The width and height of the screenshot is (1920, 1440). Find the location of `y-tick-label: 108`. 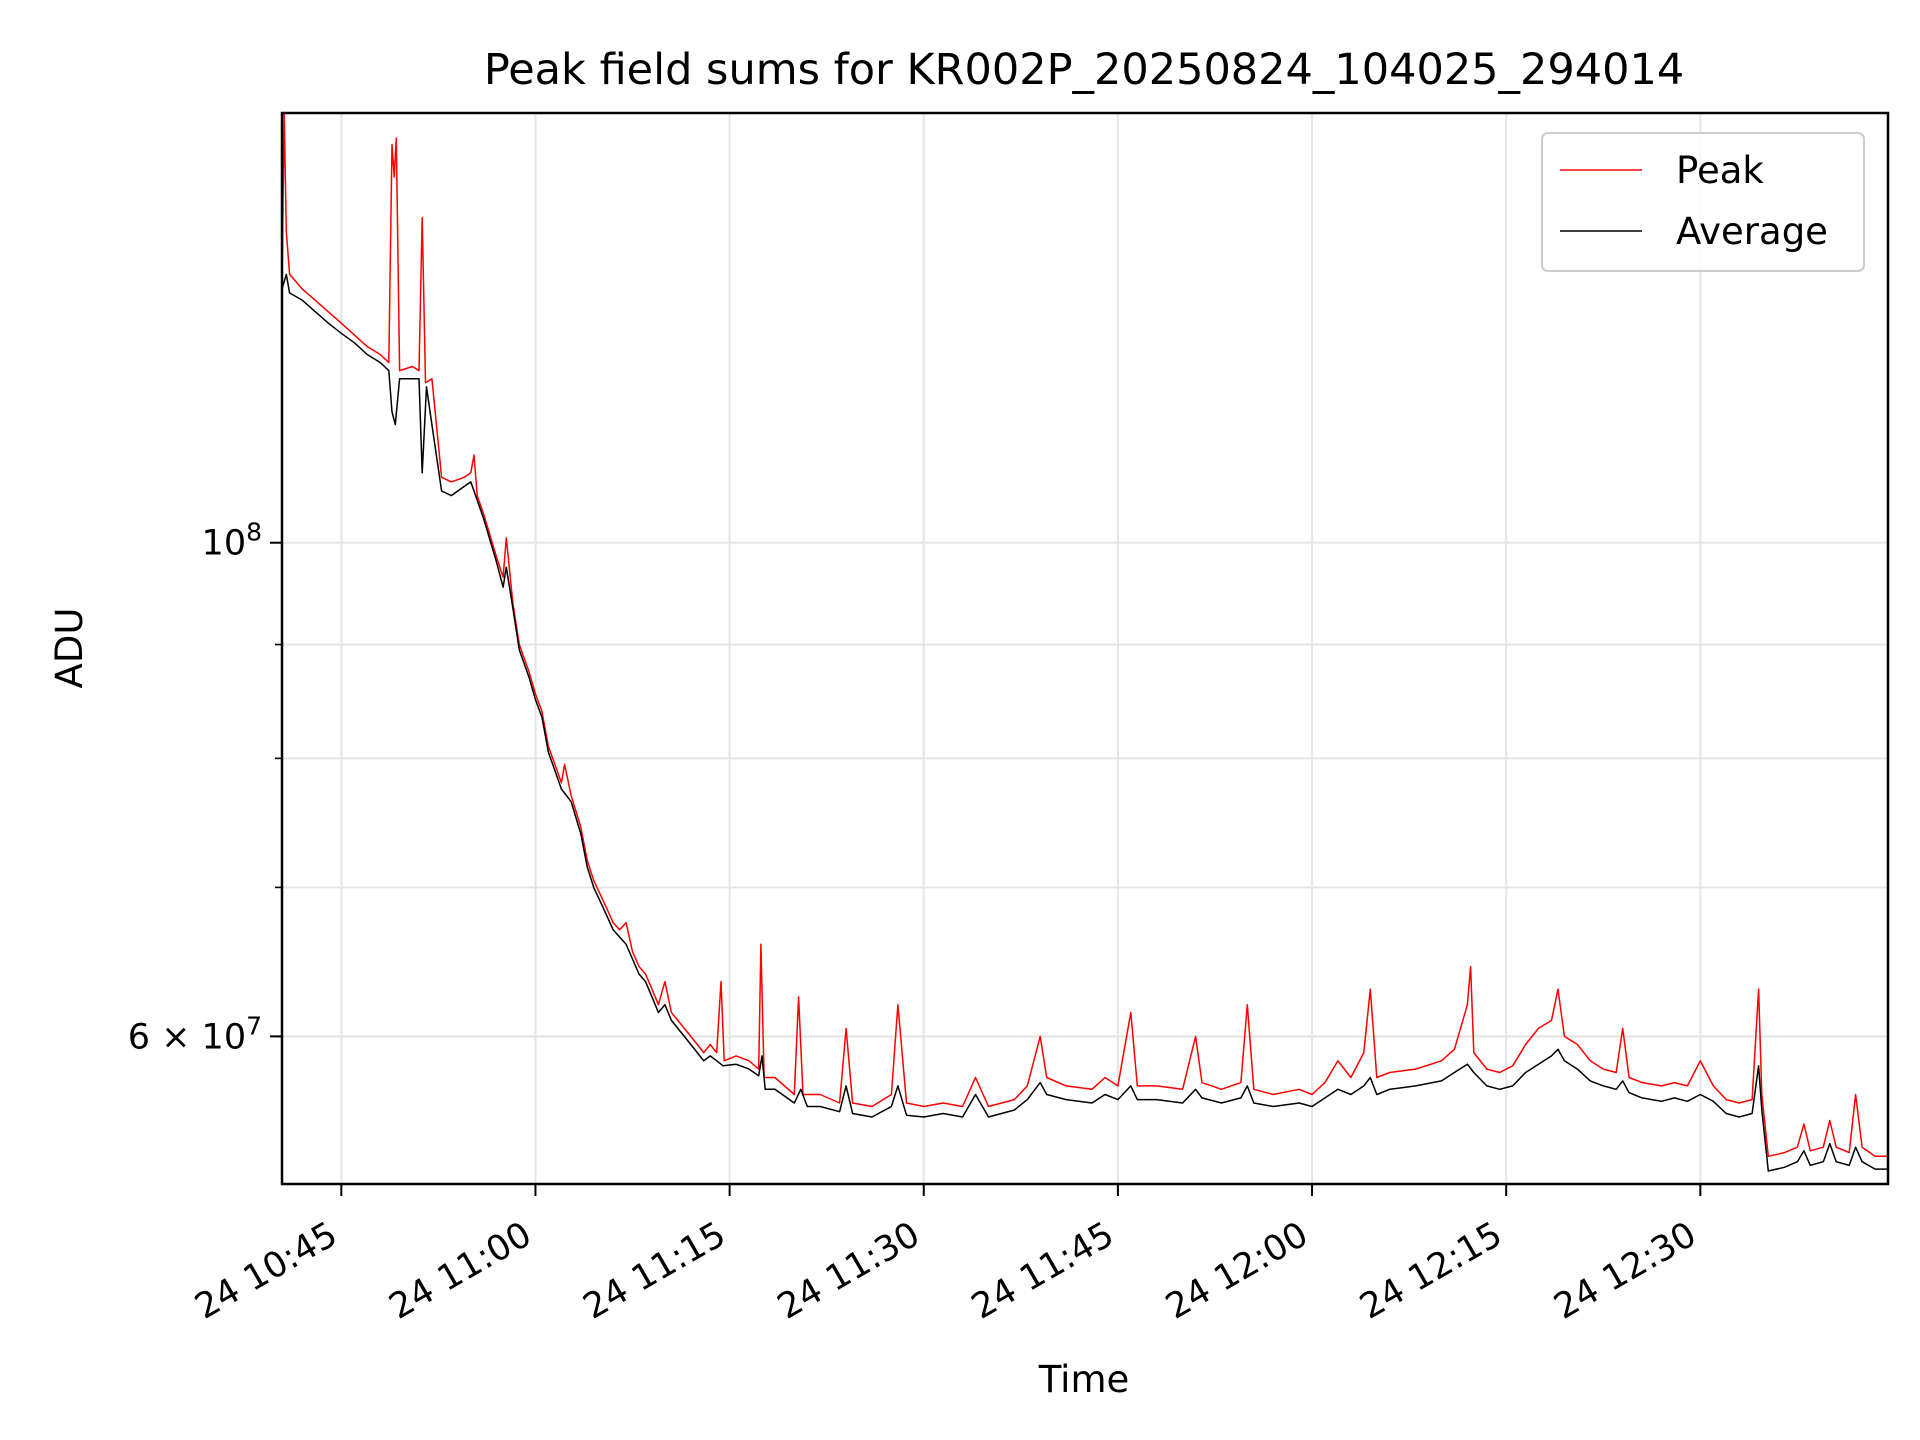

y-tick-label: 108 is located at coordinates (232, 541).